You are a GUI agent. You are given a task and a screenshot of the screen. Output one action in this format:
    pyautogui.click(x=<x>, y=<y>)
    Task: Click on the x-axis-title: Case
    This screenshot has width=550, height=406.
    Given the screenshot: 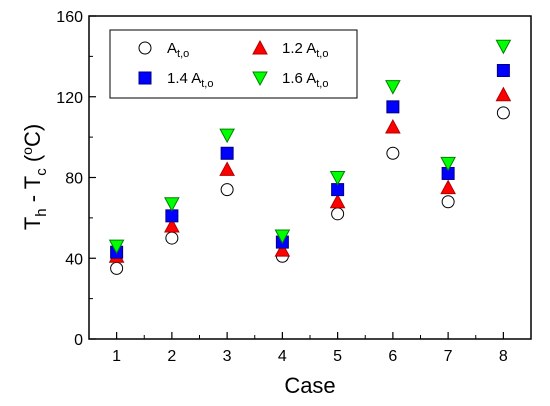 What is the action you would take?
    pyautogui.click(x=309, y=385)
    